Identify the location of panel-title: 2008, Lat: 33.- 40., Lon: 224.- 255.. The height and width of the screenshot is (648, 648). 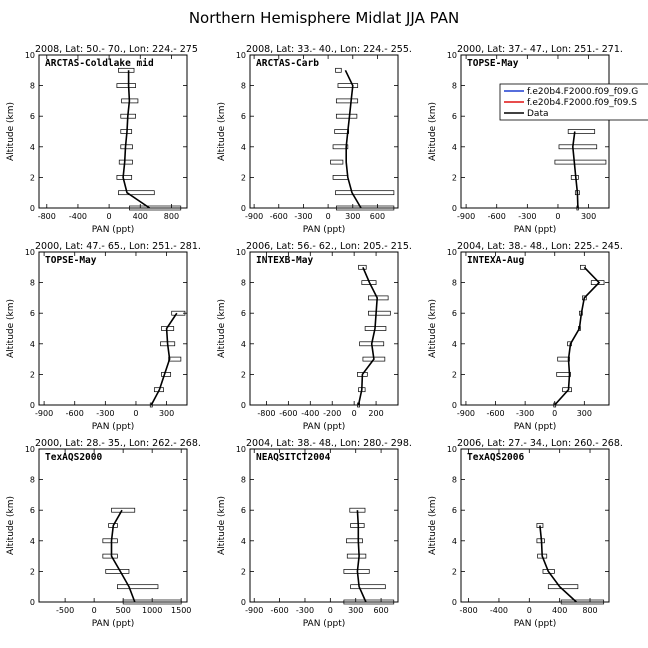
(329, 49).